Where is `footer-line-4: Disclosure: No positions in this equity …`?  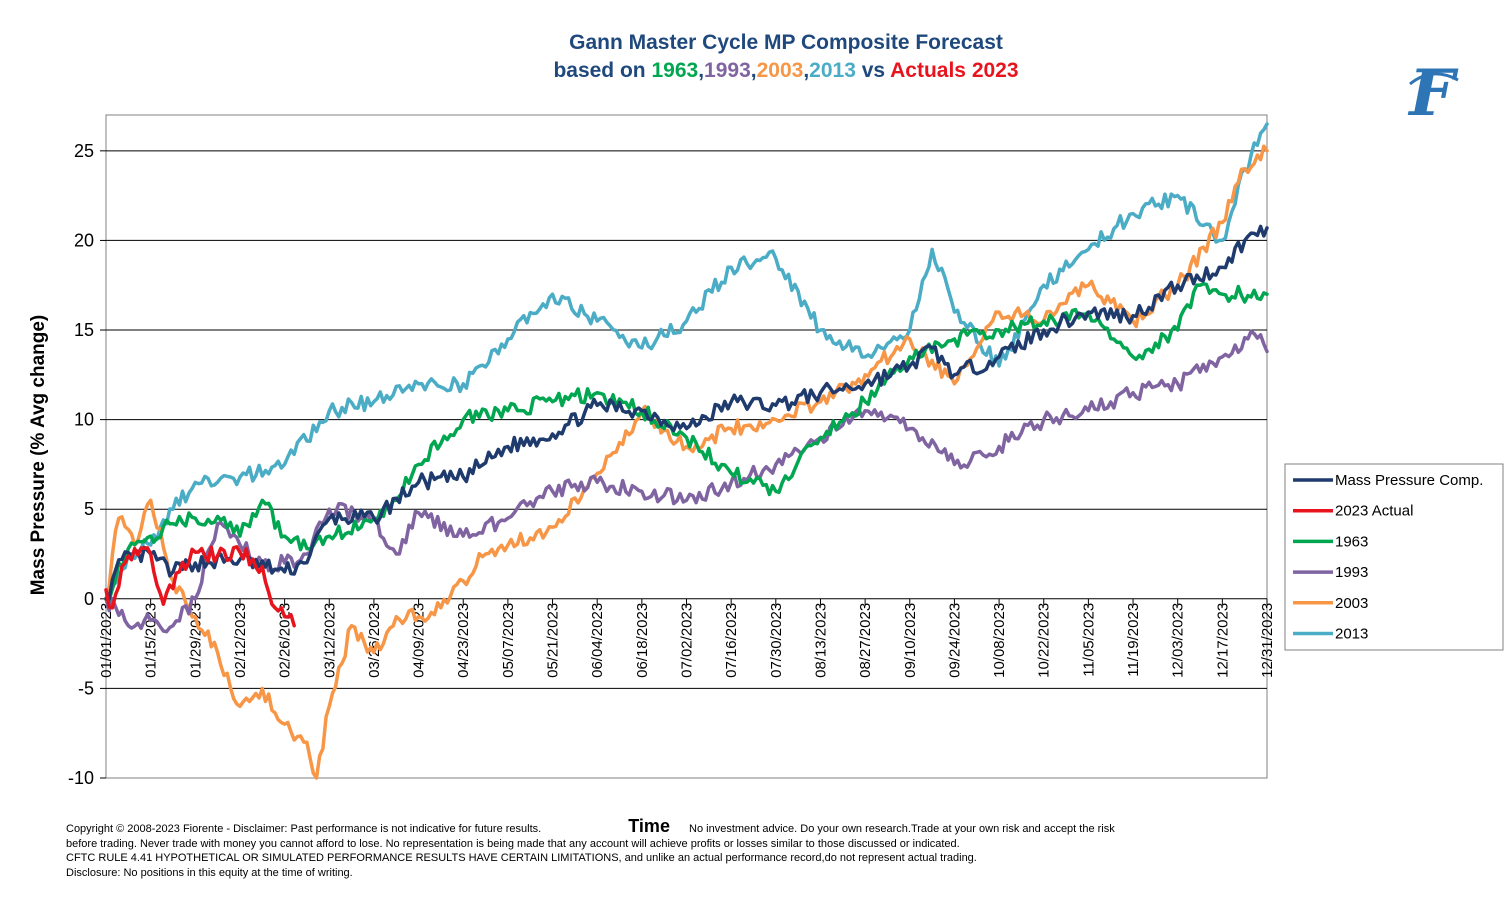 footer-line-4: Disclosure: No positions in this equity … is located at coordinates (209, 872).